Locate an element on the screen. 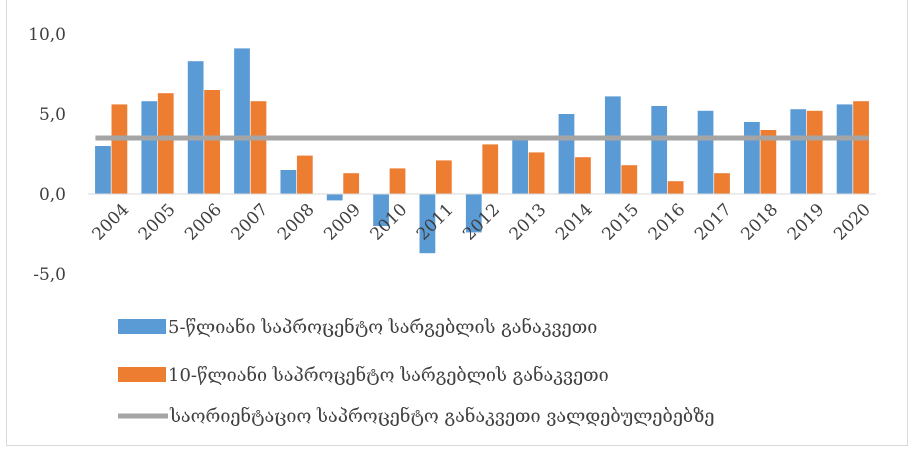 The width and height of the screenshot is (915, 449). legend-swatch-10yr is located at coordinates (142, 374).